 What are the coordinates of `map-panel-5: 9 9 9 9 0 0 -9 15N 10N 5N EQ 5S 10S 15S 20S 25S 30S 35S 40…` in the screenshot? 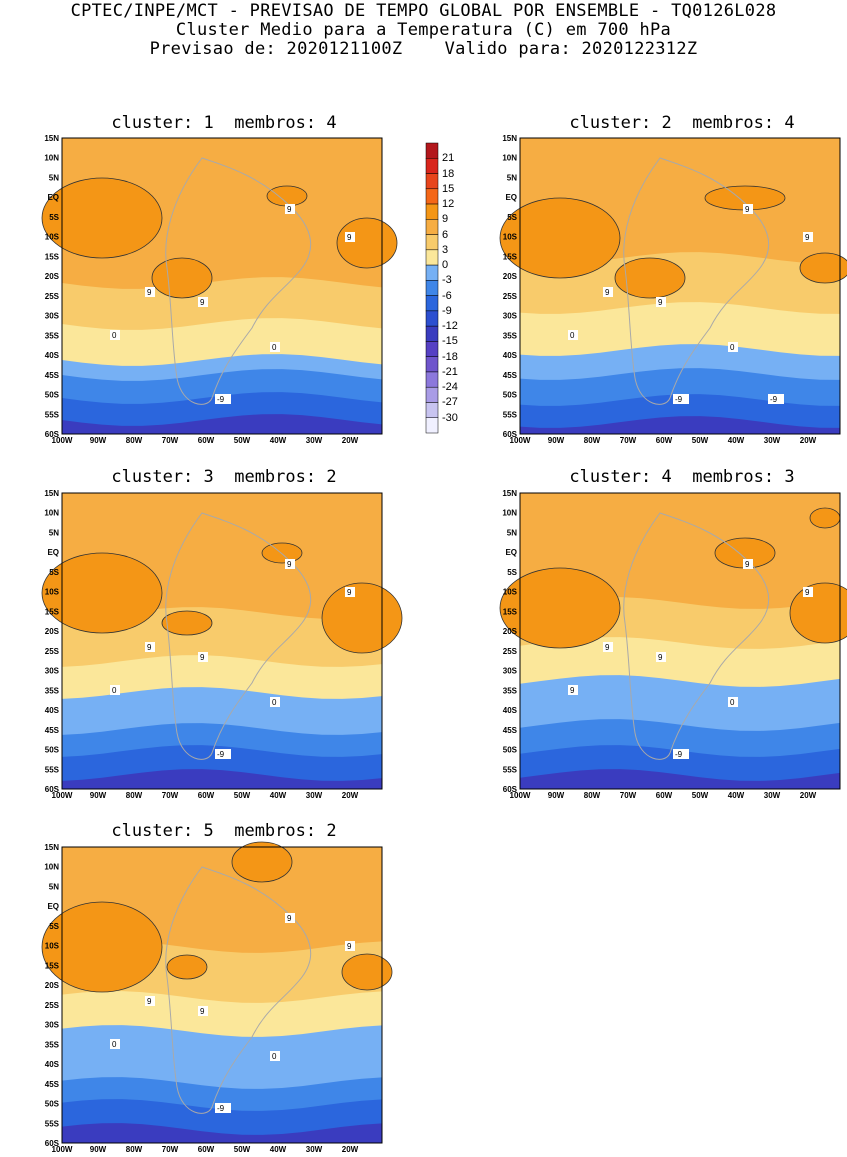 It's located at (217, 997).